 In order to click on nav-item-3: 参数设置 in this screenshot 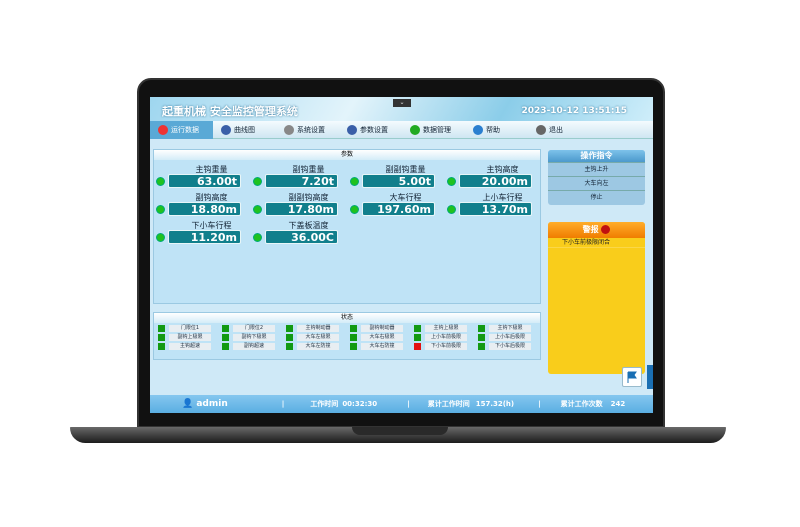, I will do `click(370, 130)`.